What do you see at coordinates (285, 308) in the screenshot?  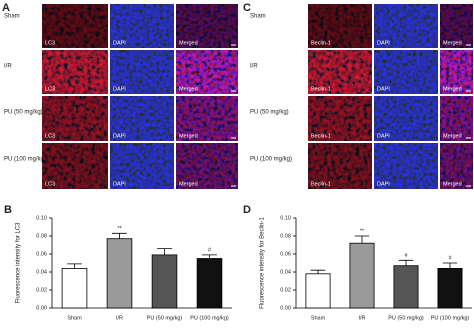 I see `y-tick-label: 0.00` at bounding box center [285, 308].